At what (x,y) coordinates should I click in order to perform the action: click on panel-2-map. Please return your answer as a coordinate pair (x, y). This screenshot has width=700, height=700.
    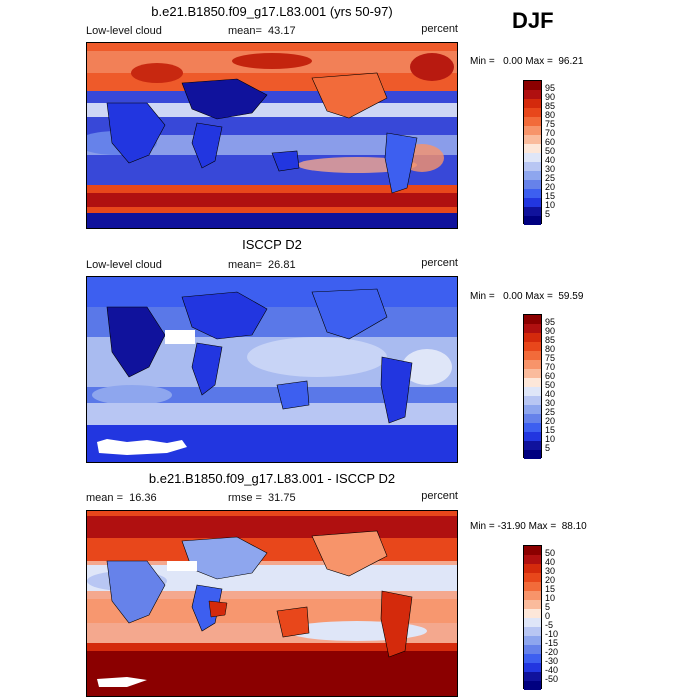
    Looking at the image, I should click on (272, 369).